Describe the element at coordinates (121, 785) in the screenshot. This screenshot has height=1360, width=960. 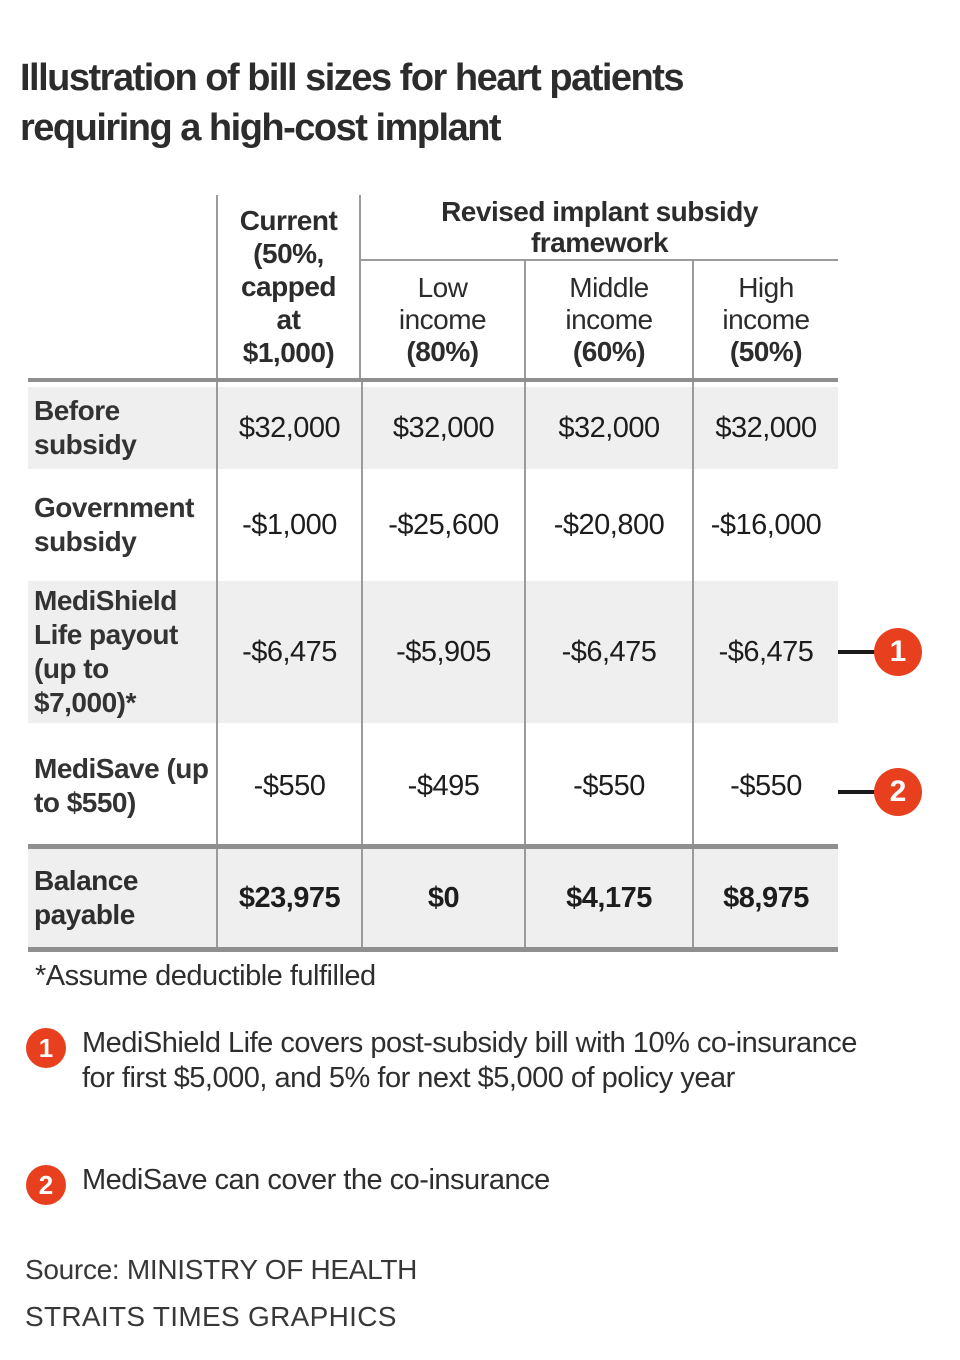
I see `row-label: MediSave (up to $550)` at that location.